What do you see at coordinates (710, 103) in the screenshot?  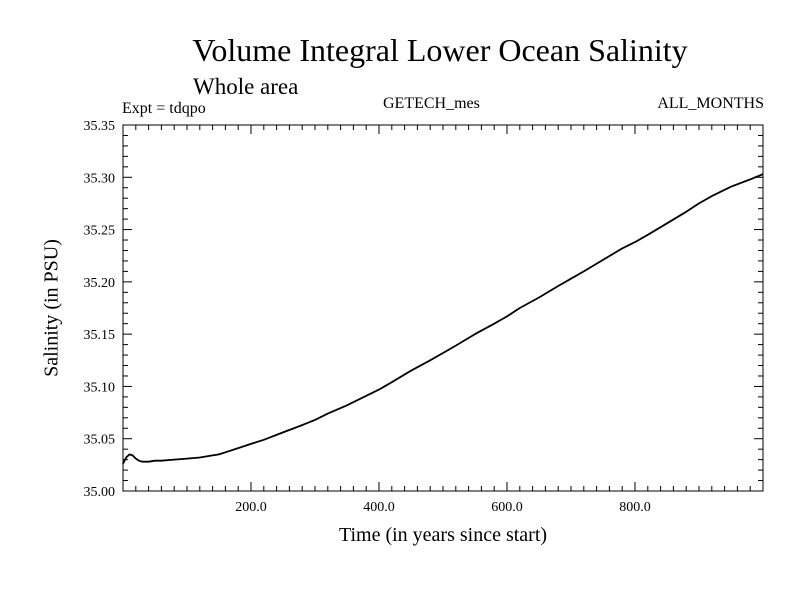 I see `months-label: ALL_MONTHS` at bounding box center [710, 103].